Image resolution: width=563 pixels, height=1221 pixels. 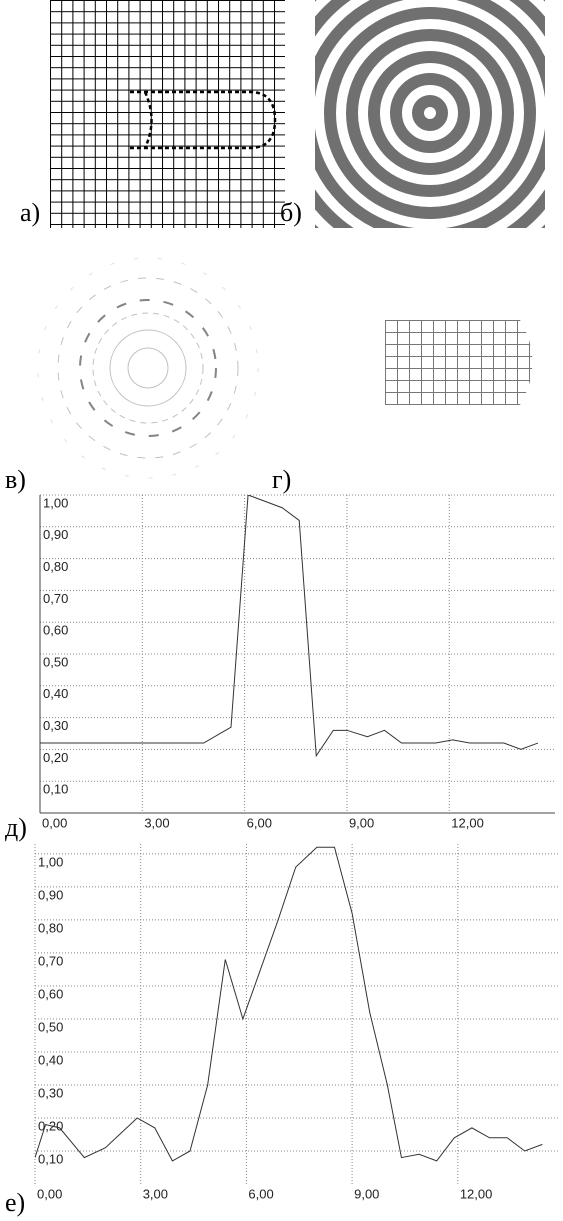 What do you see at coordinates (291, 212) in the screenshot?
I see `panel-label: б)` at bounding box center [291, 212].